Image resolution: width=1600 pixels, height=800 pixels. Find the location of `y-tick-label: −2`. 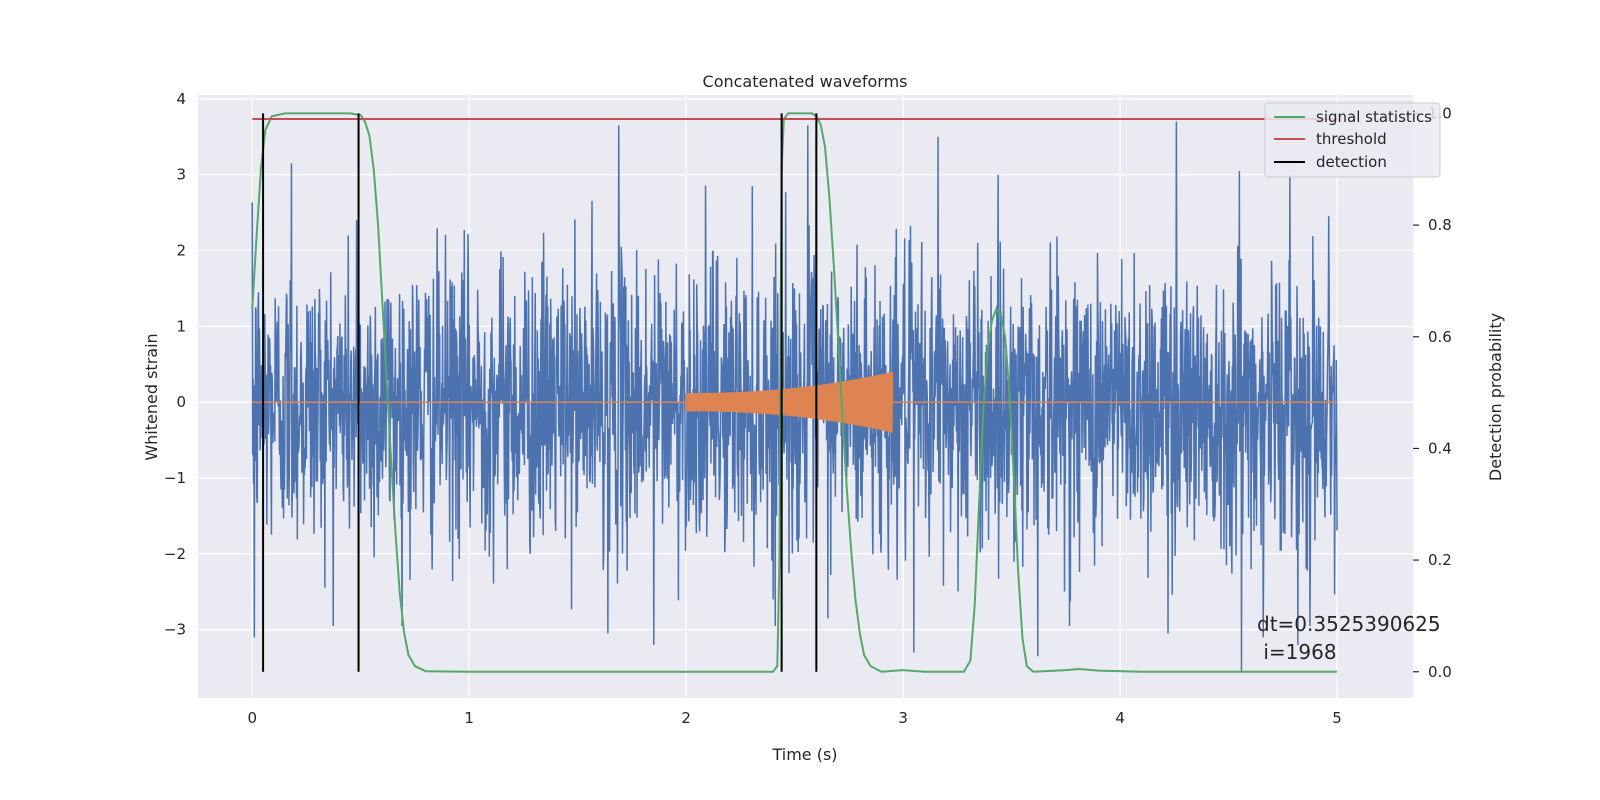

y-tick-label: −2 is located at coordinates (175, 554).